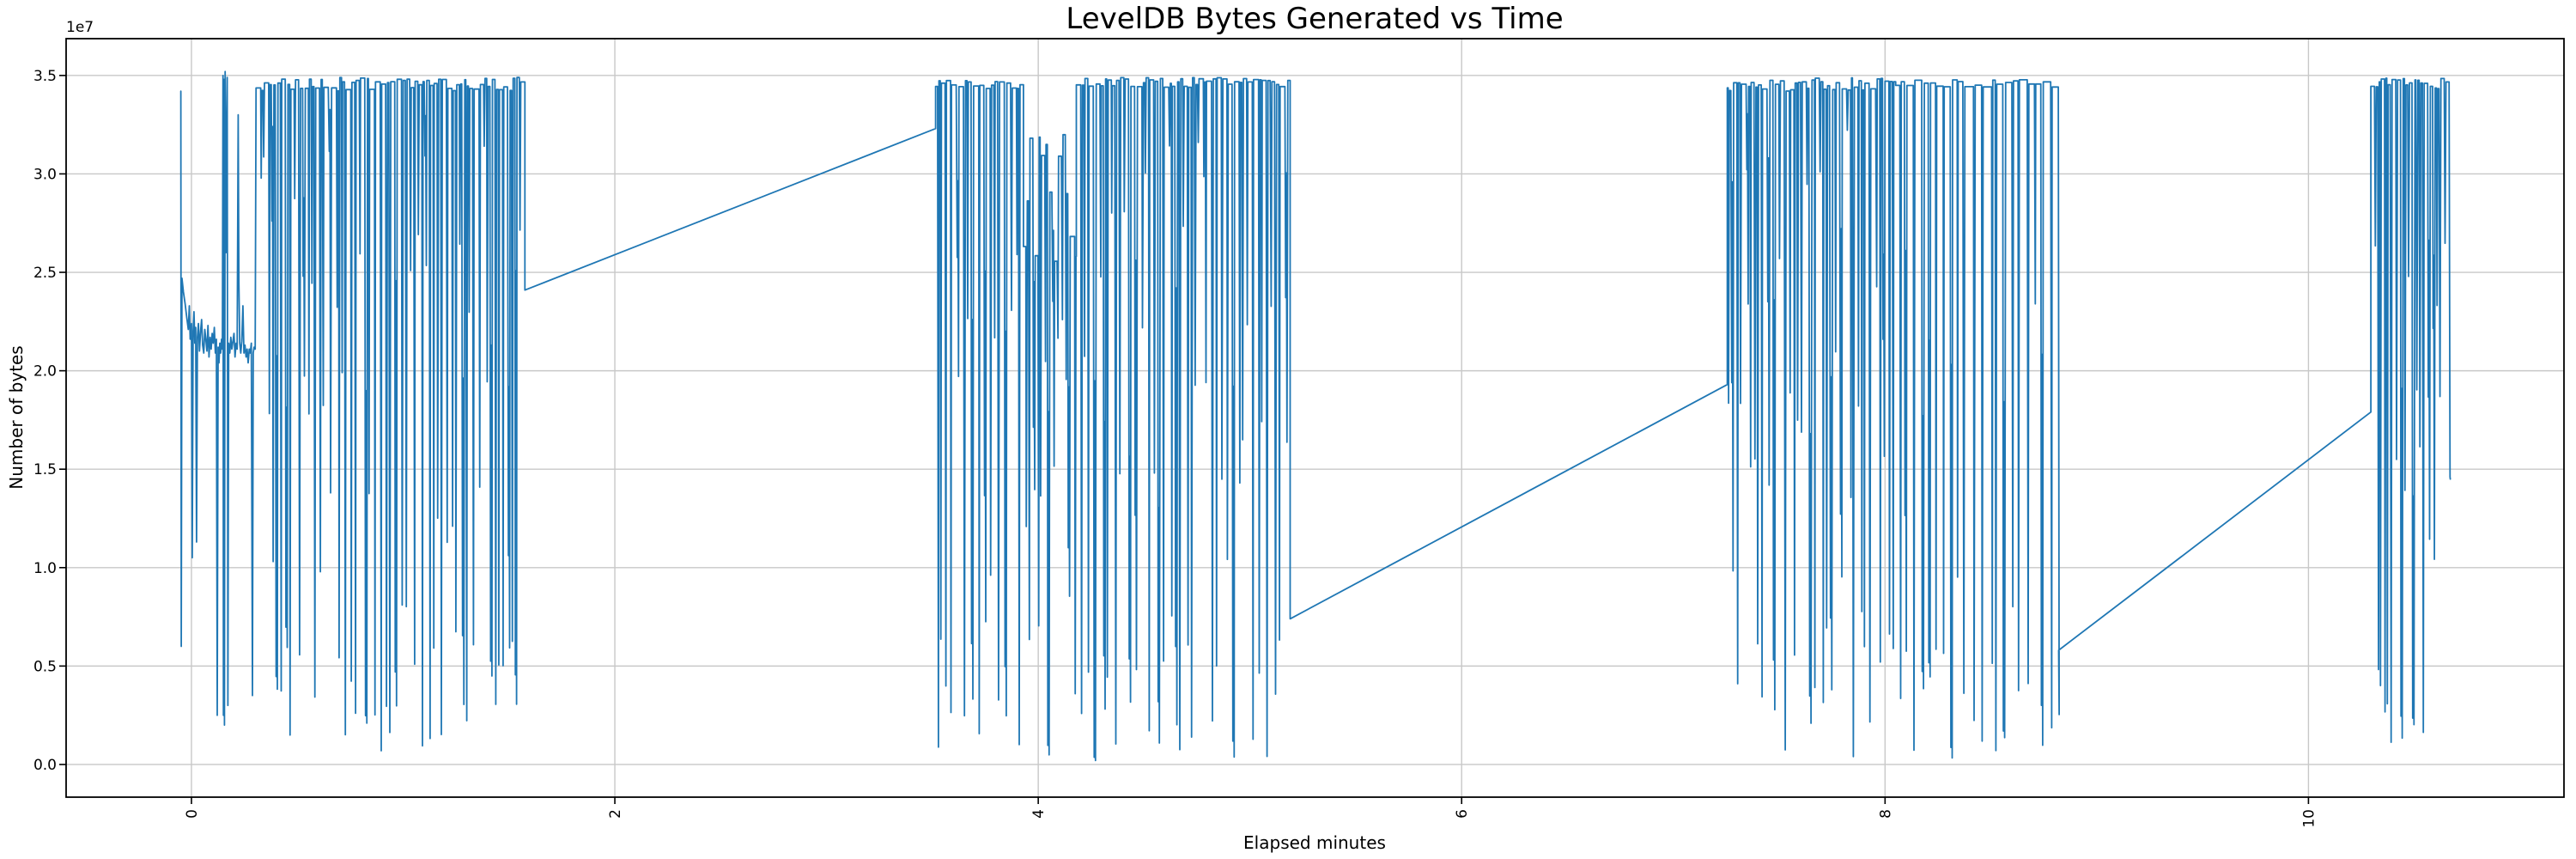 The width and height of the screenshot is (2576, 859). I want to click on x-tick-label: 2, so click(616, 814).